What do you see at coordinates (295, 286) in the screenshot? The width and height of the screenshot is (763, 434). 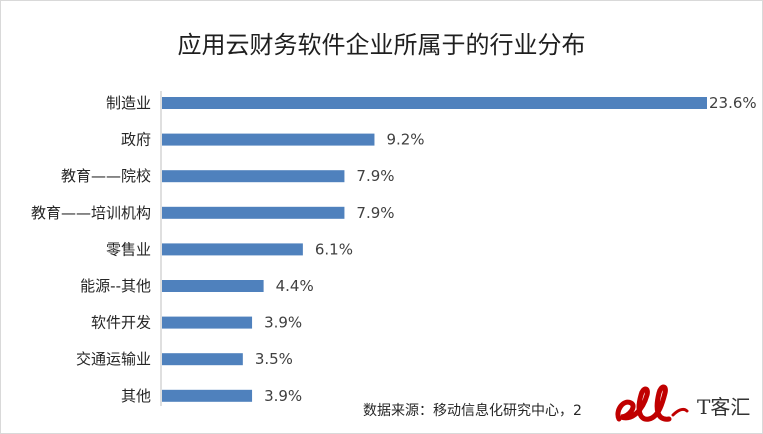 I see `value-label-6: 4.4%` at bounding box center [295, 286].